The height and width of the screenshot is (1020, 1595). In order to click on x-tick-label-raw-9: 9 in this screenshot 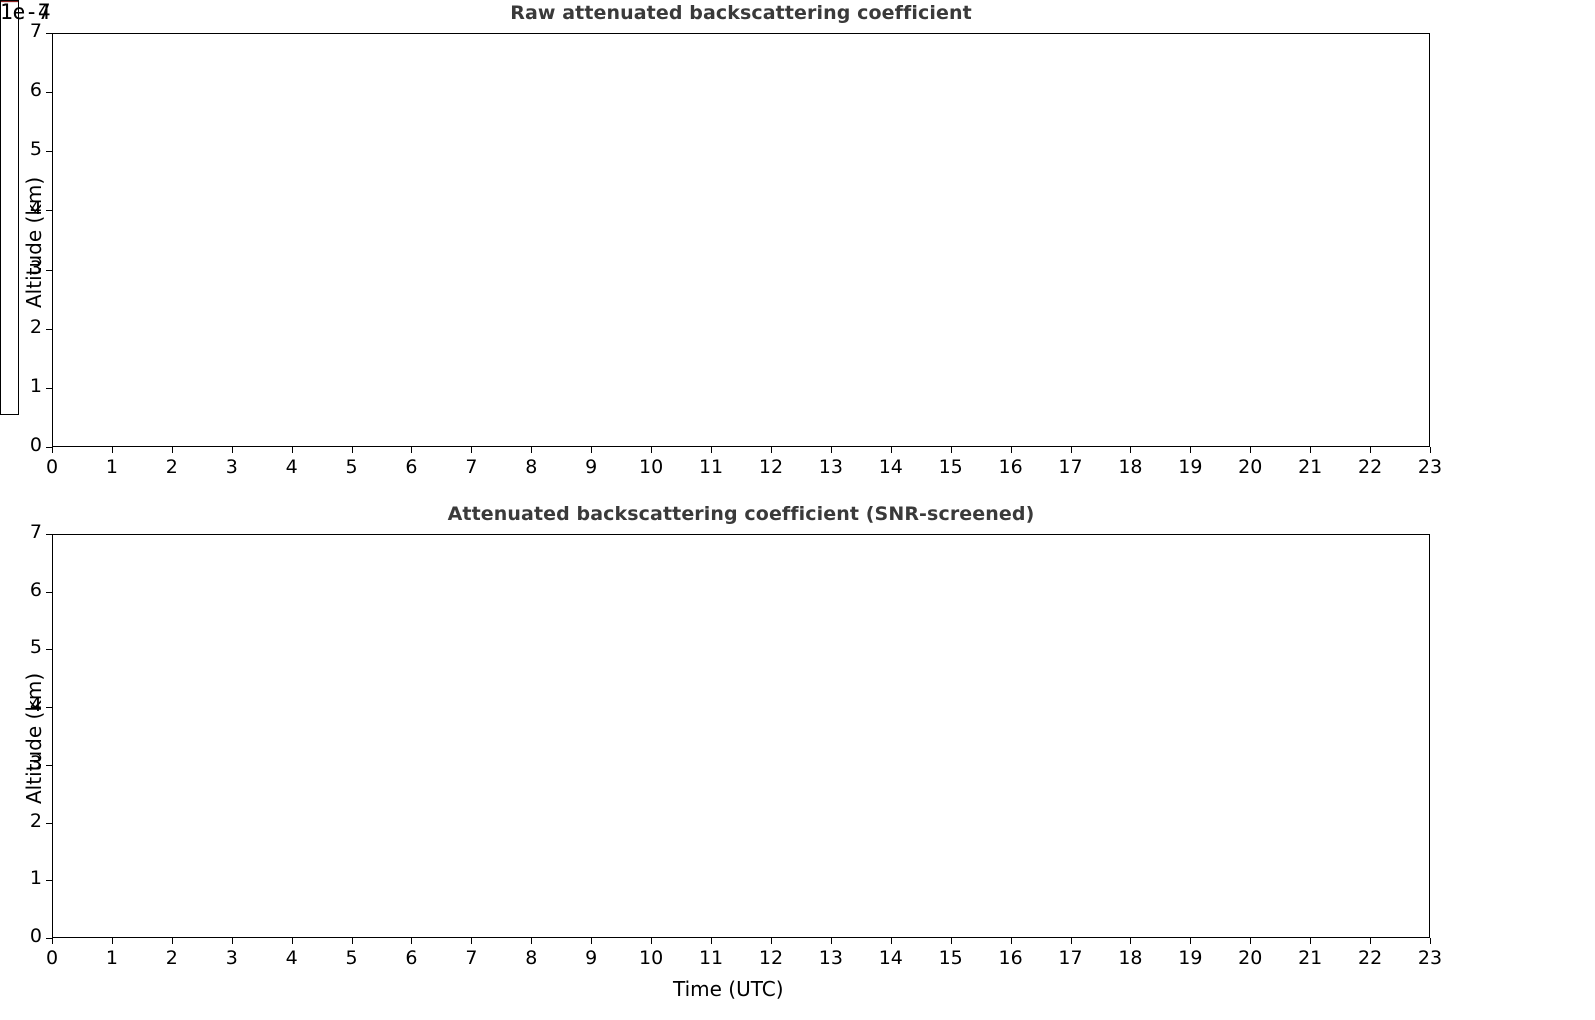, I will do `click(591, 467)`.